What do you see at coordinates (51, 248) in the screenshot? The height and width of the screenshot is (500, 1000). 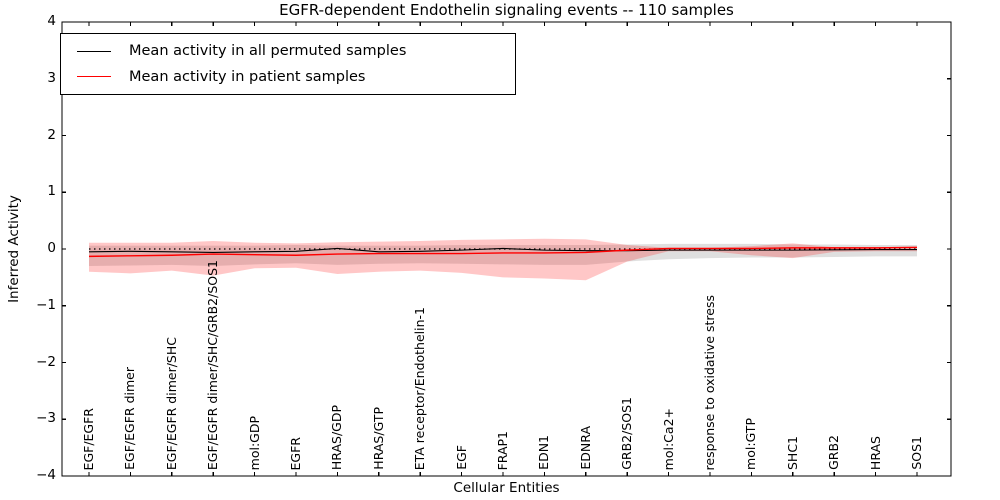 I see `y-tick-label: 0` at bounding box center [51, 248].